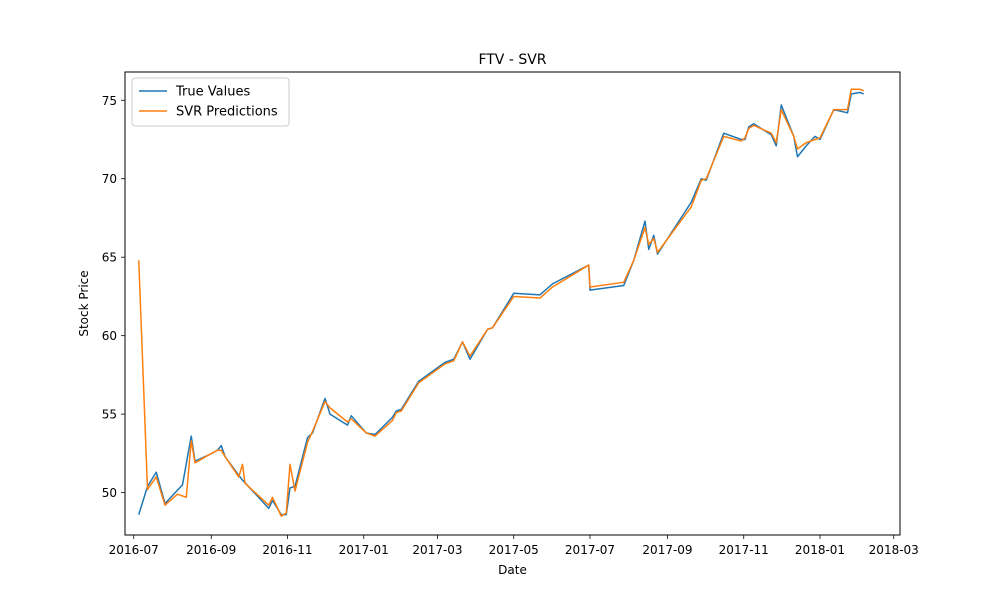 The image size is (1000, 600). What do you see at coordinates (744, 550) in the screenshot?
I see `x-tick-label: 2017-11` at bounding box center [744, 550].